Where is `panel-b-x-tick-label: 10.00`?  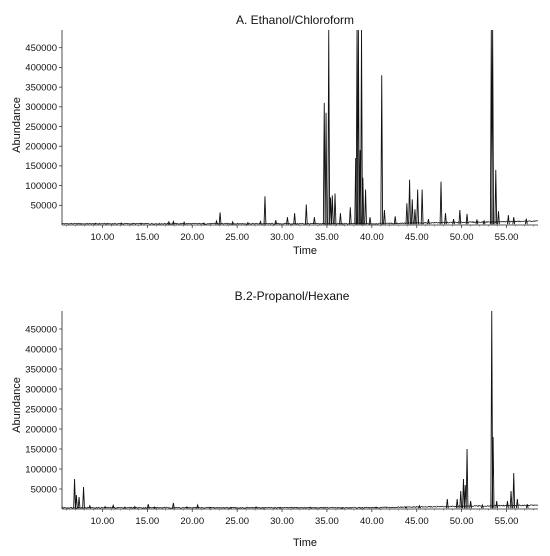 panel-b-x-tick-label: 10.00 is located at coordinates (103, 521).